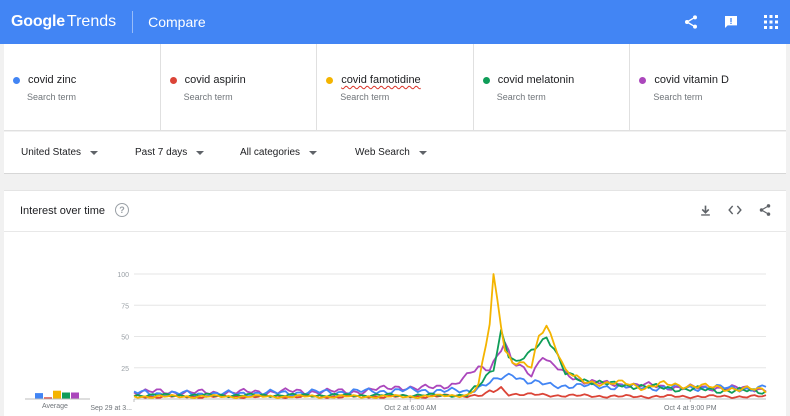 The width and height of the screenshot is (790, 416). What do you see at coordinates (82, 87) in the screenshot?
I see `search-term-1: covid zinc Search term` at bounding box center [82, 87].